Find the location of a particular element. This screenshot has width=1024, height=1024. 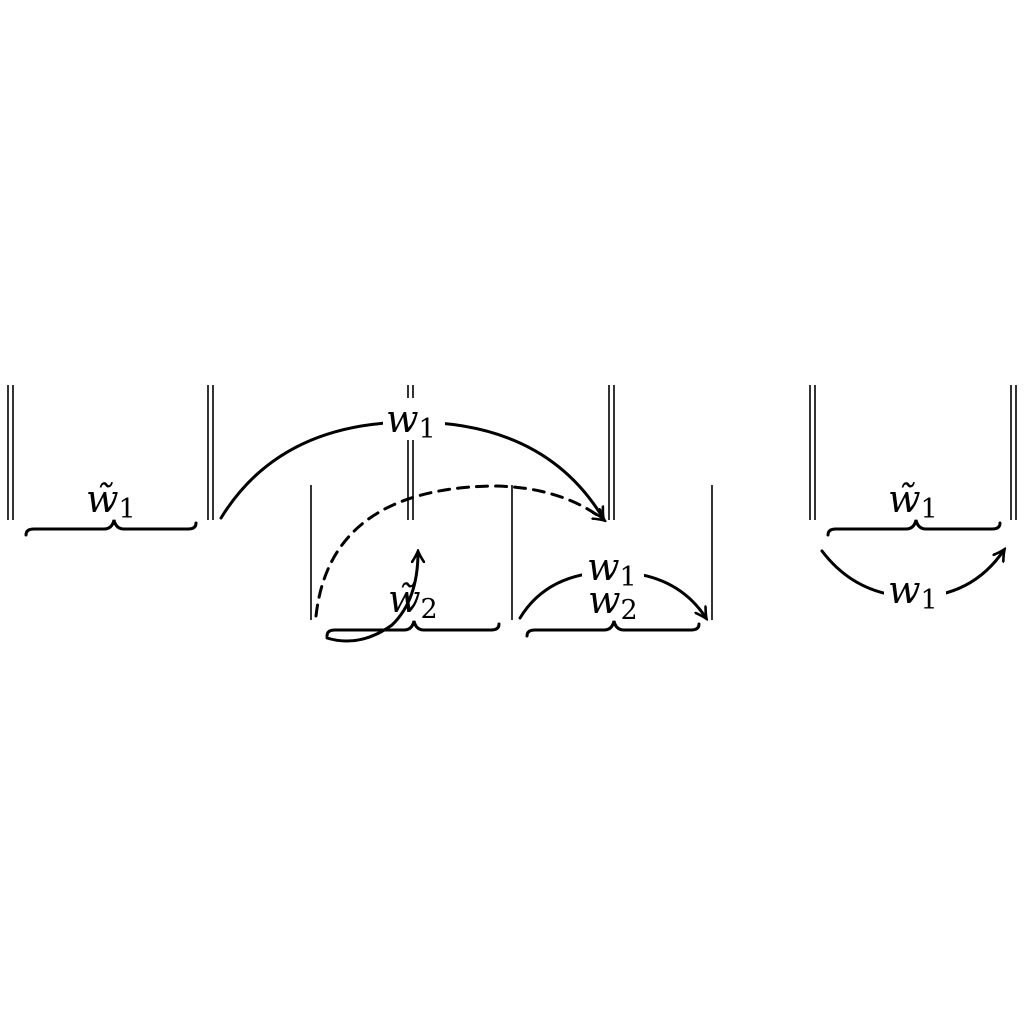

lower-single-bars is located at coordinates (511, 552).